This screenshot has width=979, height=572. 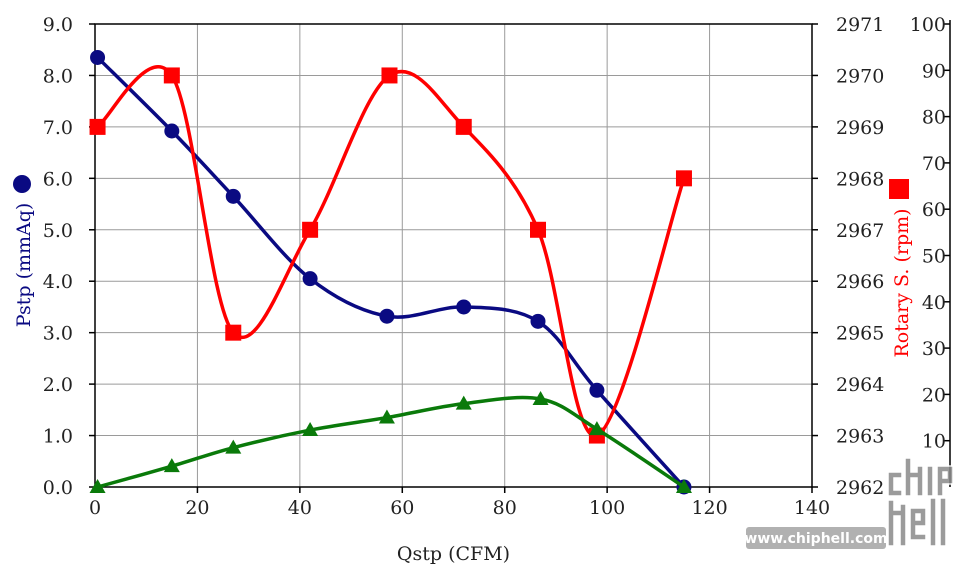 I want to click on right-2-tick-label: 30, so click(x=934, y=349).